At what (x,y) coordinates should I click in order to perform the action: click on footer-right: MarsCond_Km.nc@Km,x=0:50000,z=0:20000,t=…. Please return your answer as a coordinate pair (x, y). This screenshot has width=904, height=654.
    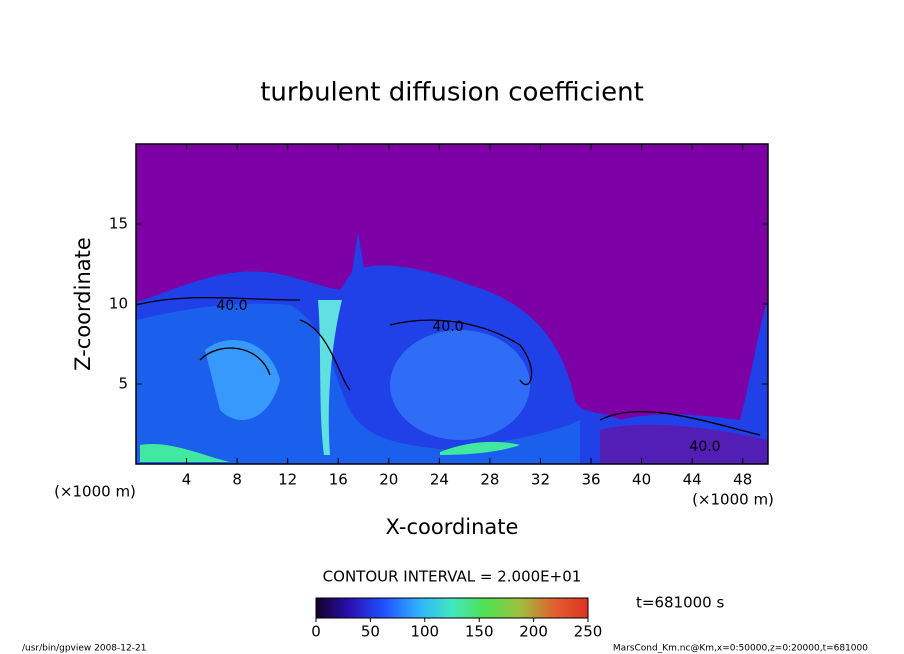
    Looking at the image, I should click on (740, 649).